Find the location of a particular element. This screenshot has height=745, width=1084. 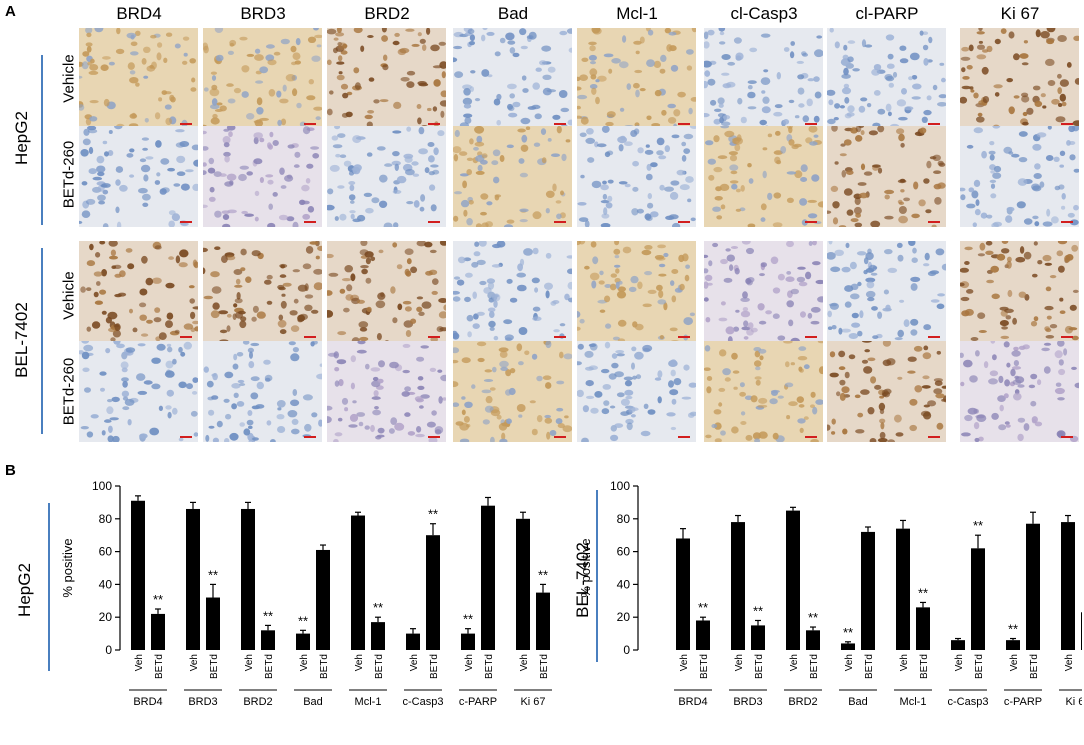

bel7402-bracket is located at coordinates (42, 341).